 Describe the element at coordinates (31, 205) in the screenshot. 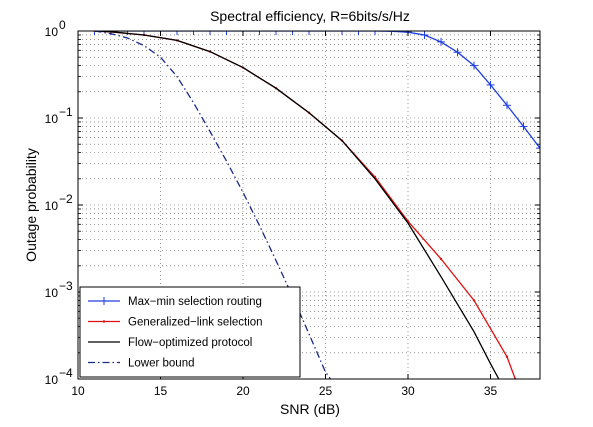

I see `y-axis-label: Outage probability` at that location.